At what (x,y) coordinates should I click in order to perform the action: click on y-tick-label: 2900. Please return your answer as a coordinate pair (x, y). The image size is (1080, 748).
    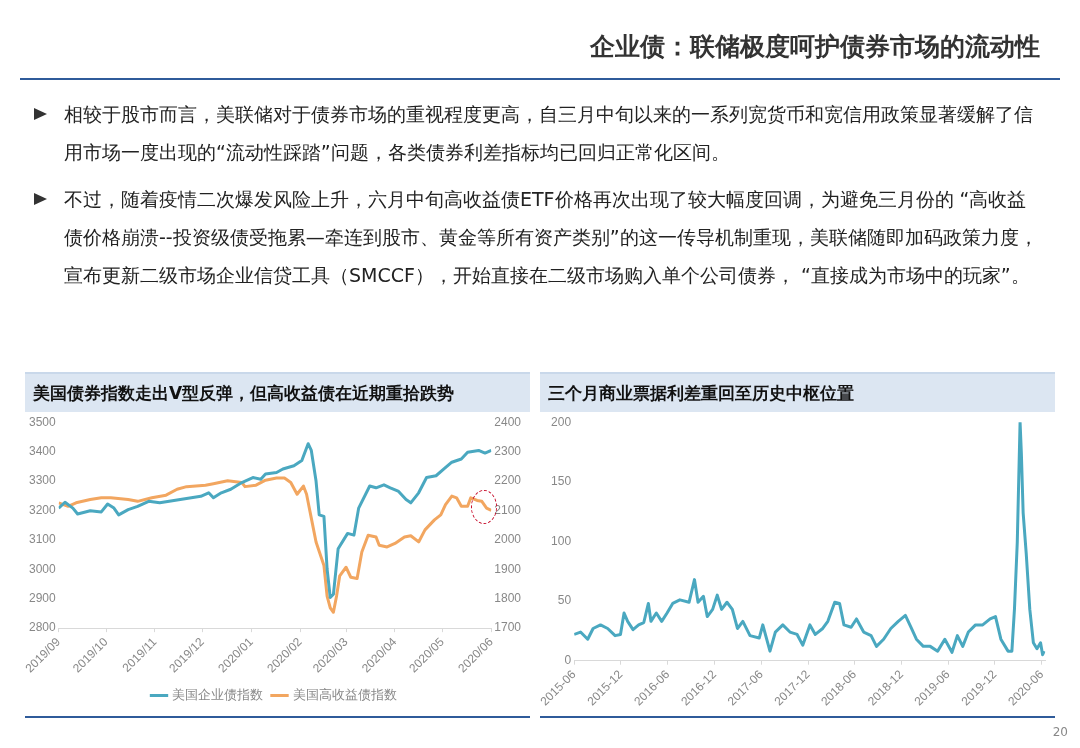
    Looking at the image, I should click on (42, 598).